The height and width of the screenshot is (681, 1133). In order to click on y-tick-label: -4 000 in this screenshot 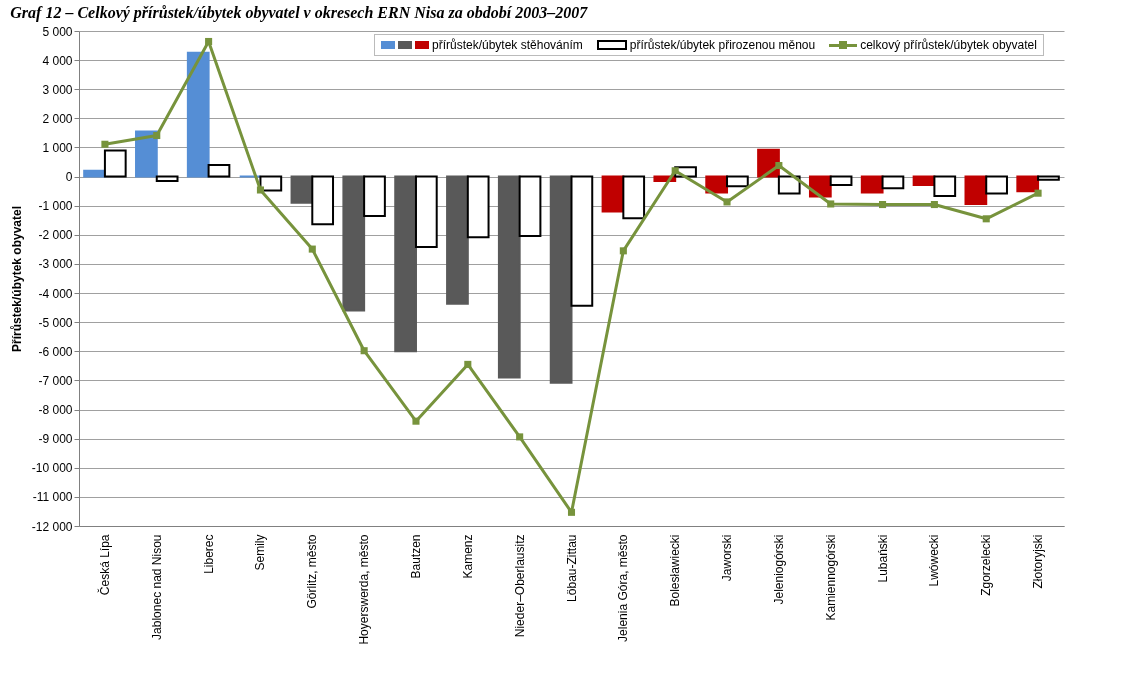, I will do `click(55, 293)`.